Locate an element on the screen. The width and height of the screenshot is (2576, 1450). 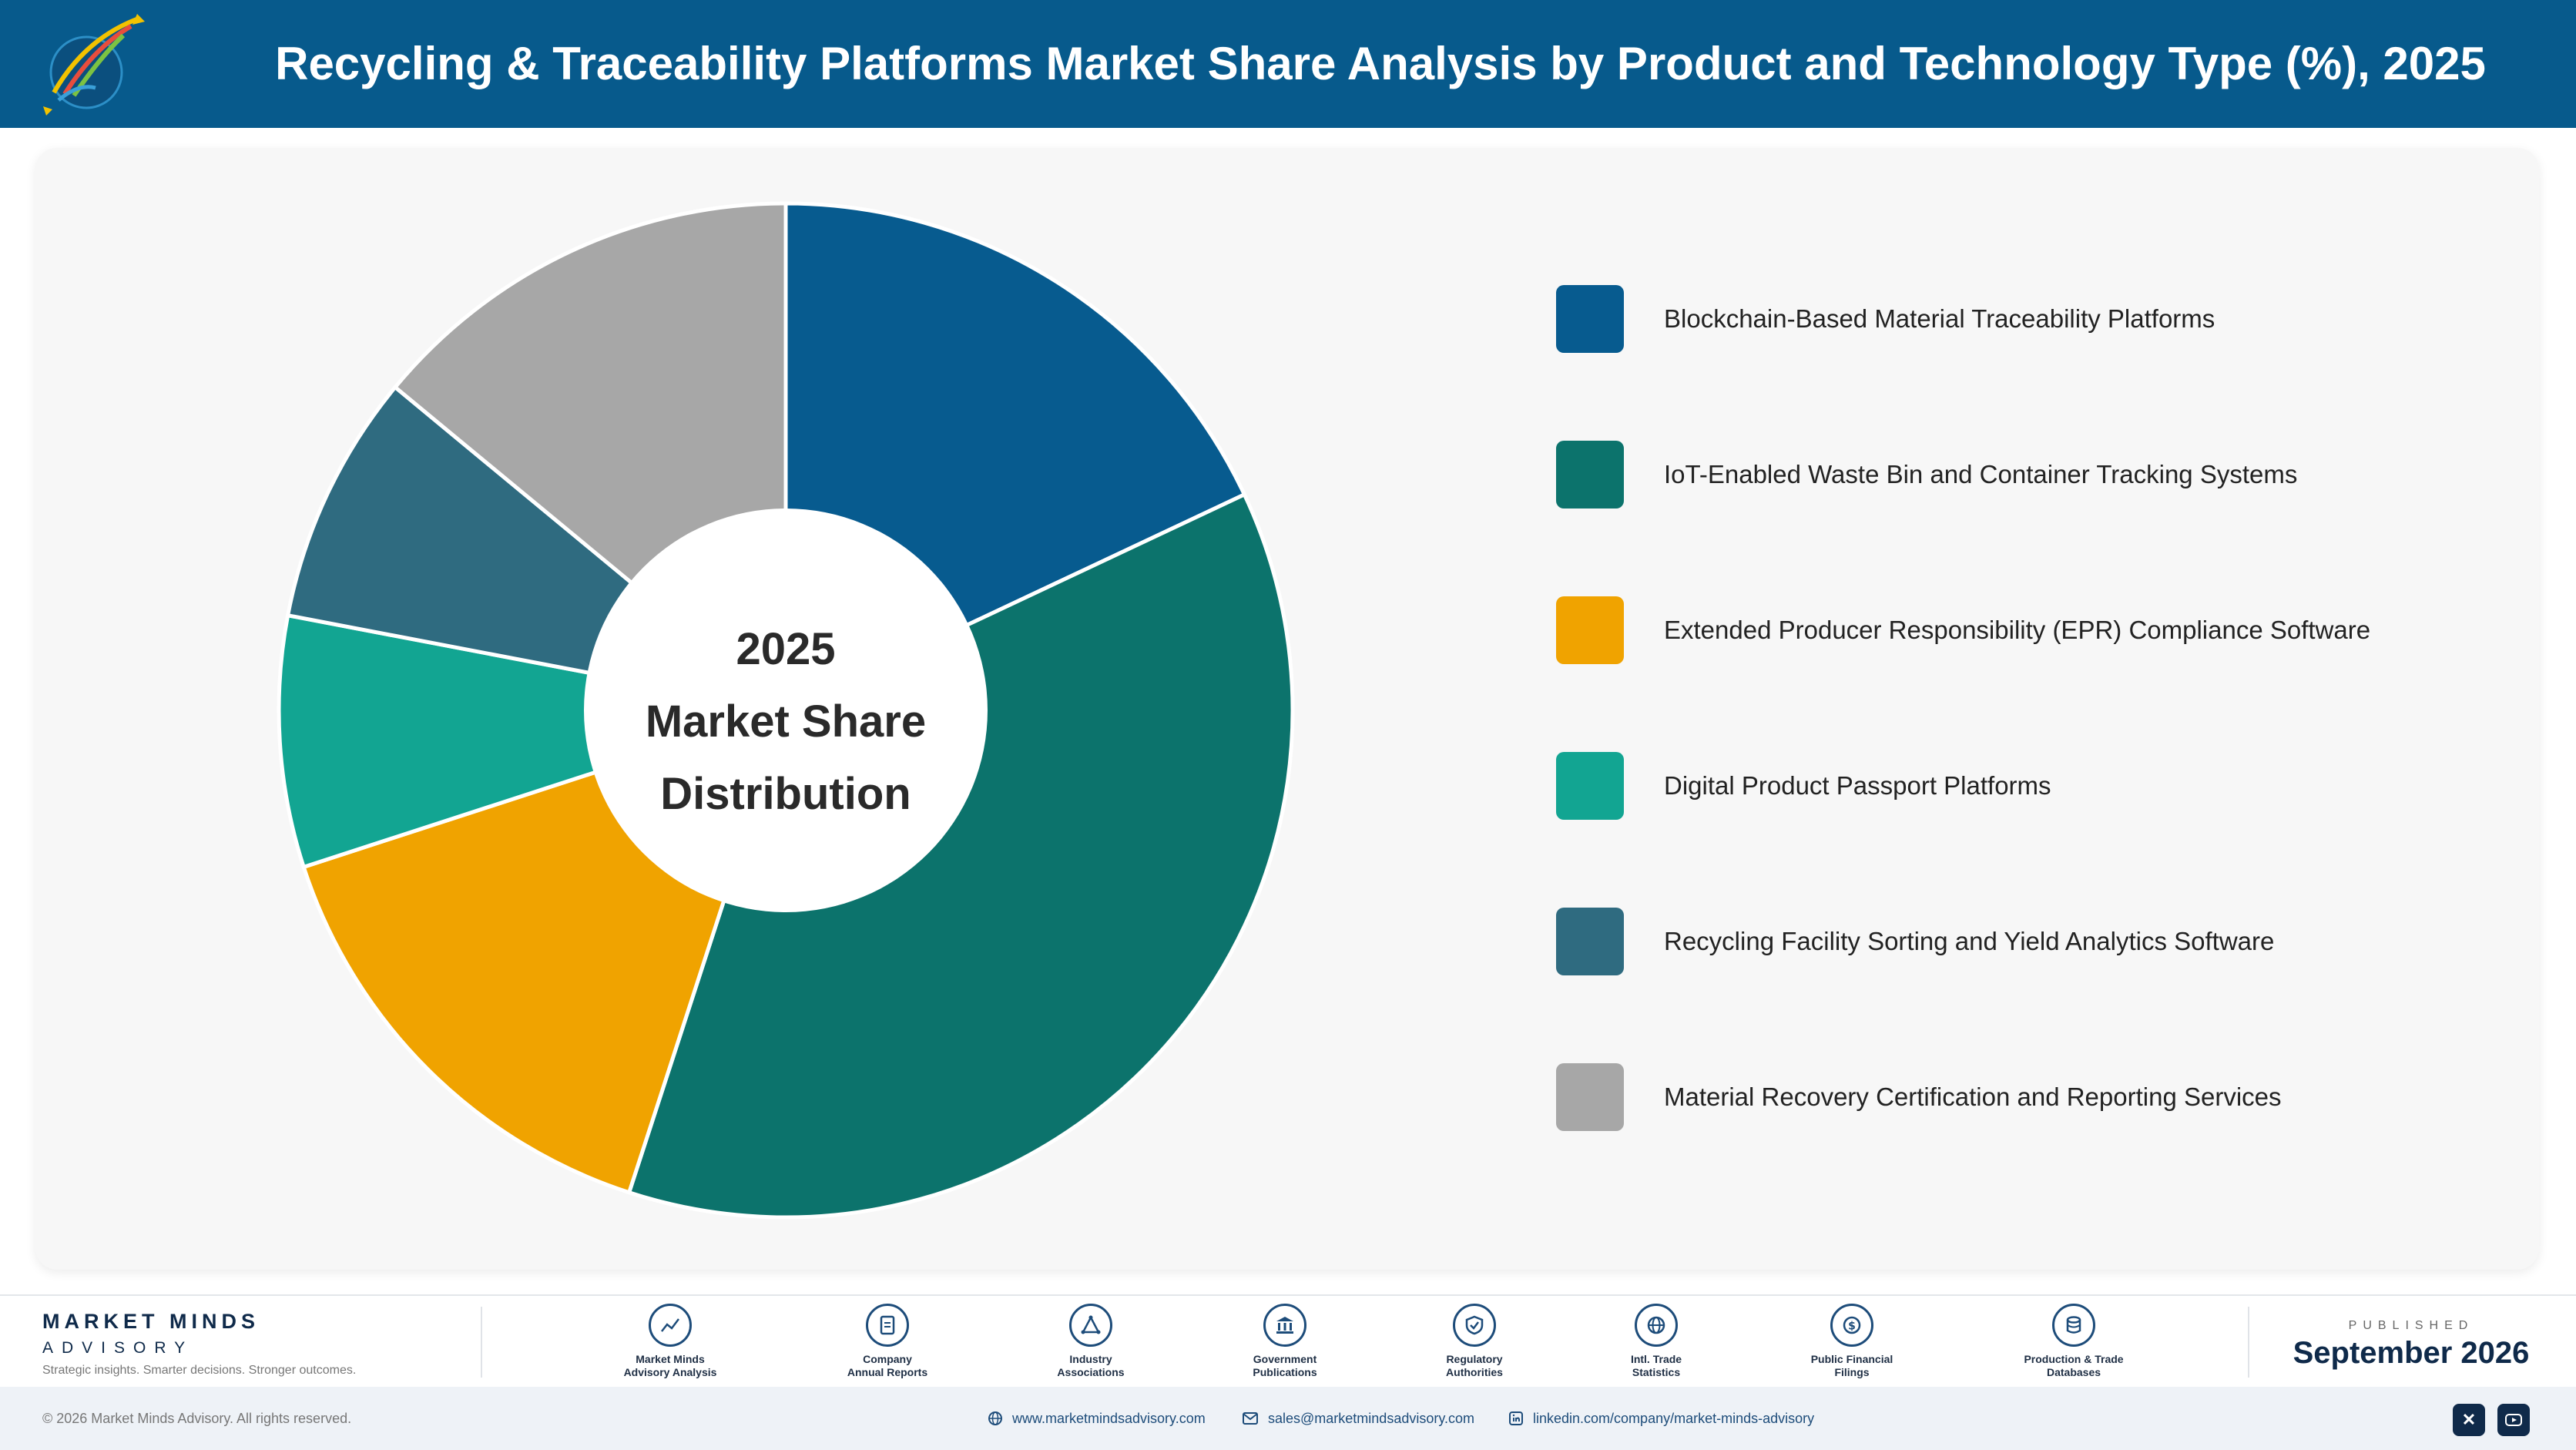
source-government-publications: Government Publications is located at coordinates (1285, 1341).